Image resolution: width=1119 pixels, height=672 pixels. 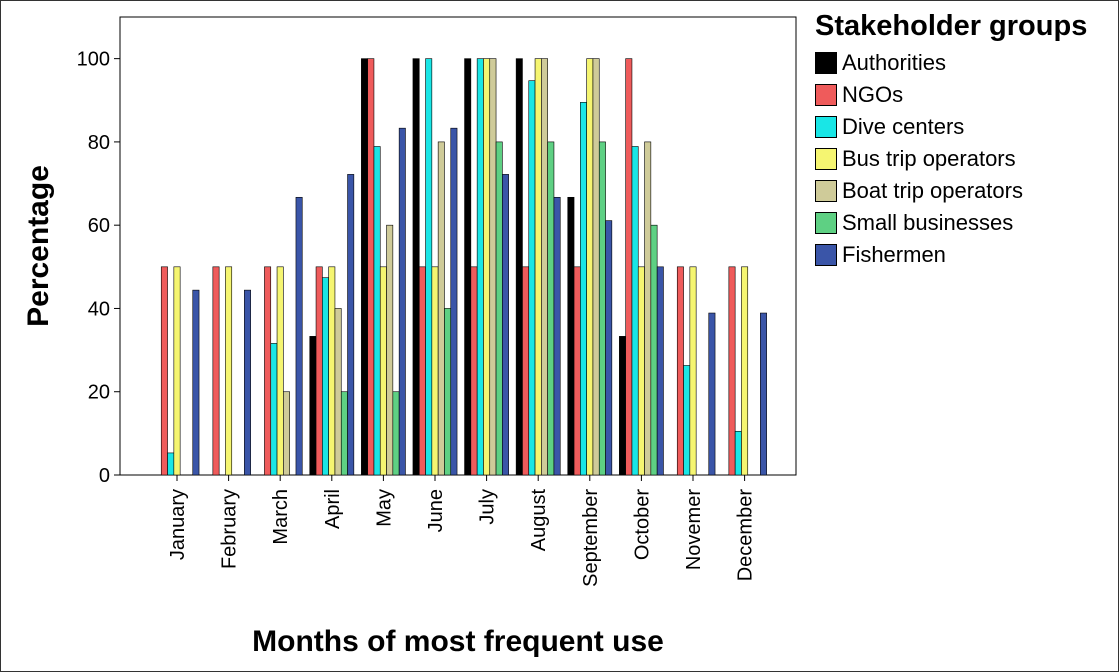 I want to click on legend-item-boat-trip-operators: Boat trip operators, so click(x=965, y=191).